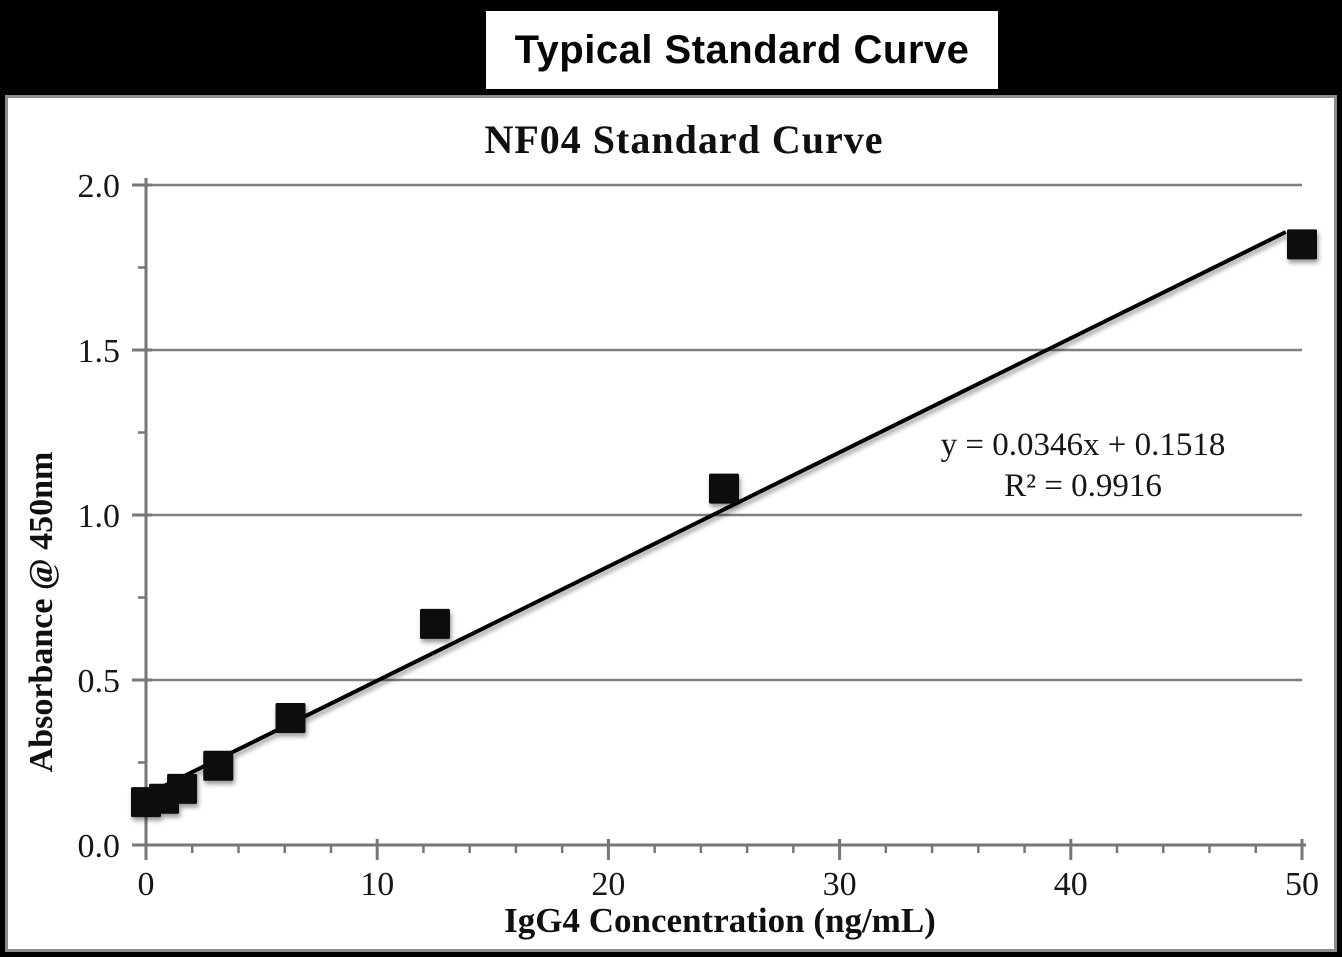 Image resolution: width=1342 pixels, height=957 pixels. Describe the element at coordinates (146, 884) in the screenshot. I see `x-tick-label: 0` at that location.